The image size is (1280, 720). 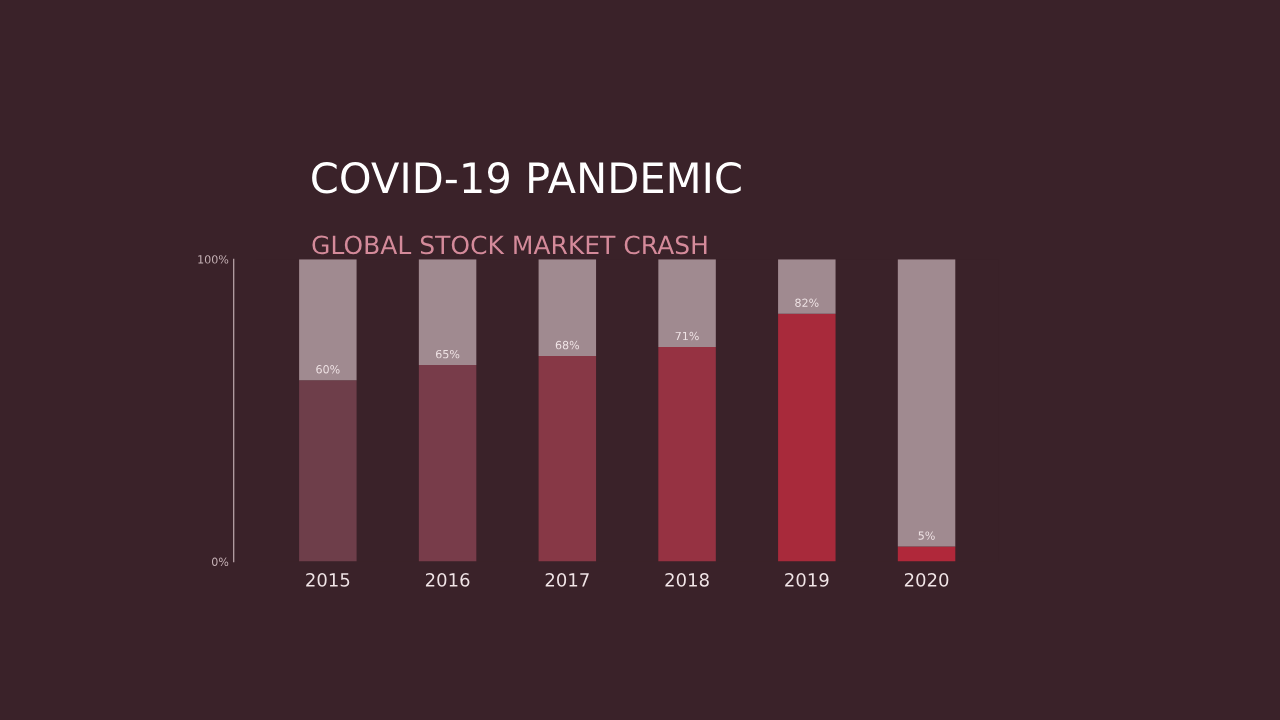 What do you see at coordinates (213, 259) in the screenshot?
I see `y-tick-label: 100%` at bounding box center [213, 259].